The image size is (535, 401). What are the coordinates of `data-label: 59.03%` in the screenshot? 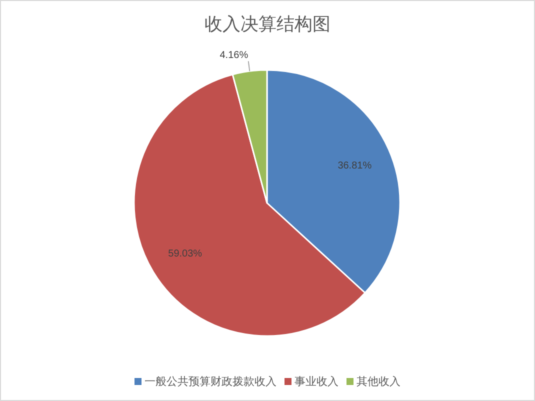 It's located at (185, 254).